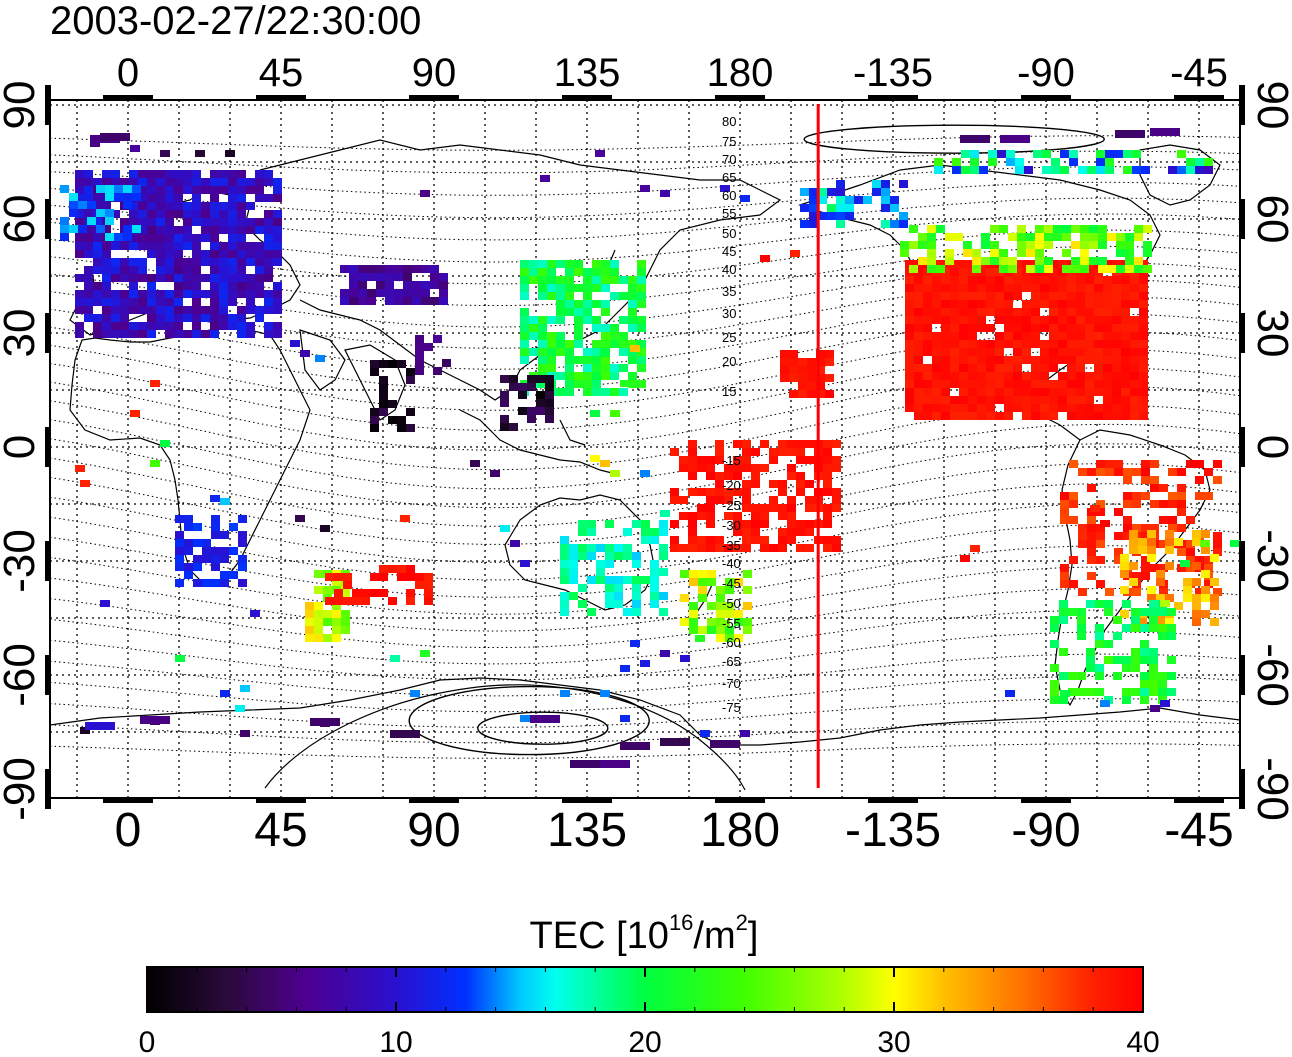 Image resolution: width=1292 pixels, height=1057 pixels. What do you see at coordinates (22, 447) in the screenshot?
I see `latitude-tick-label: 0` at bounding box center [22, 447].